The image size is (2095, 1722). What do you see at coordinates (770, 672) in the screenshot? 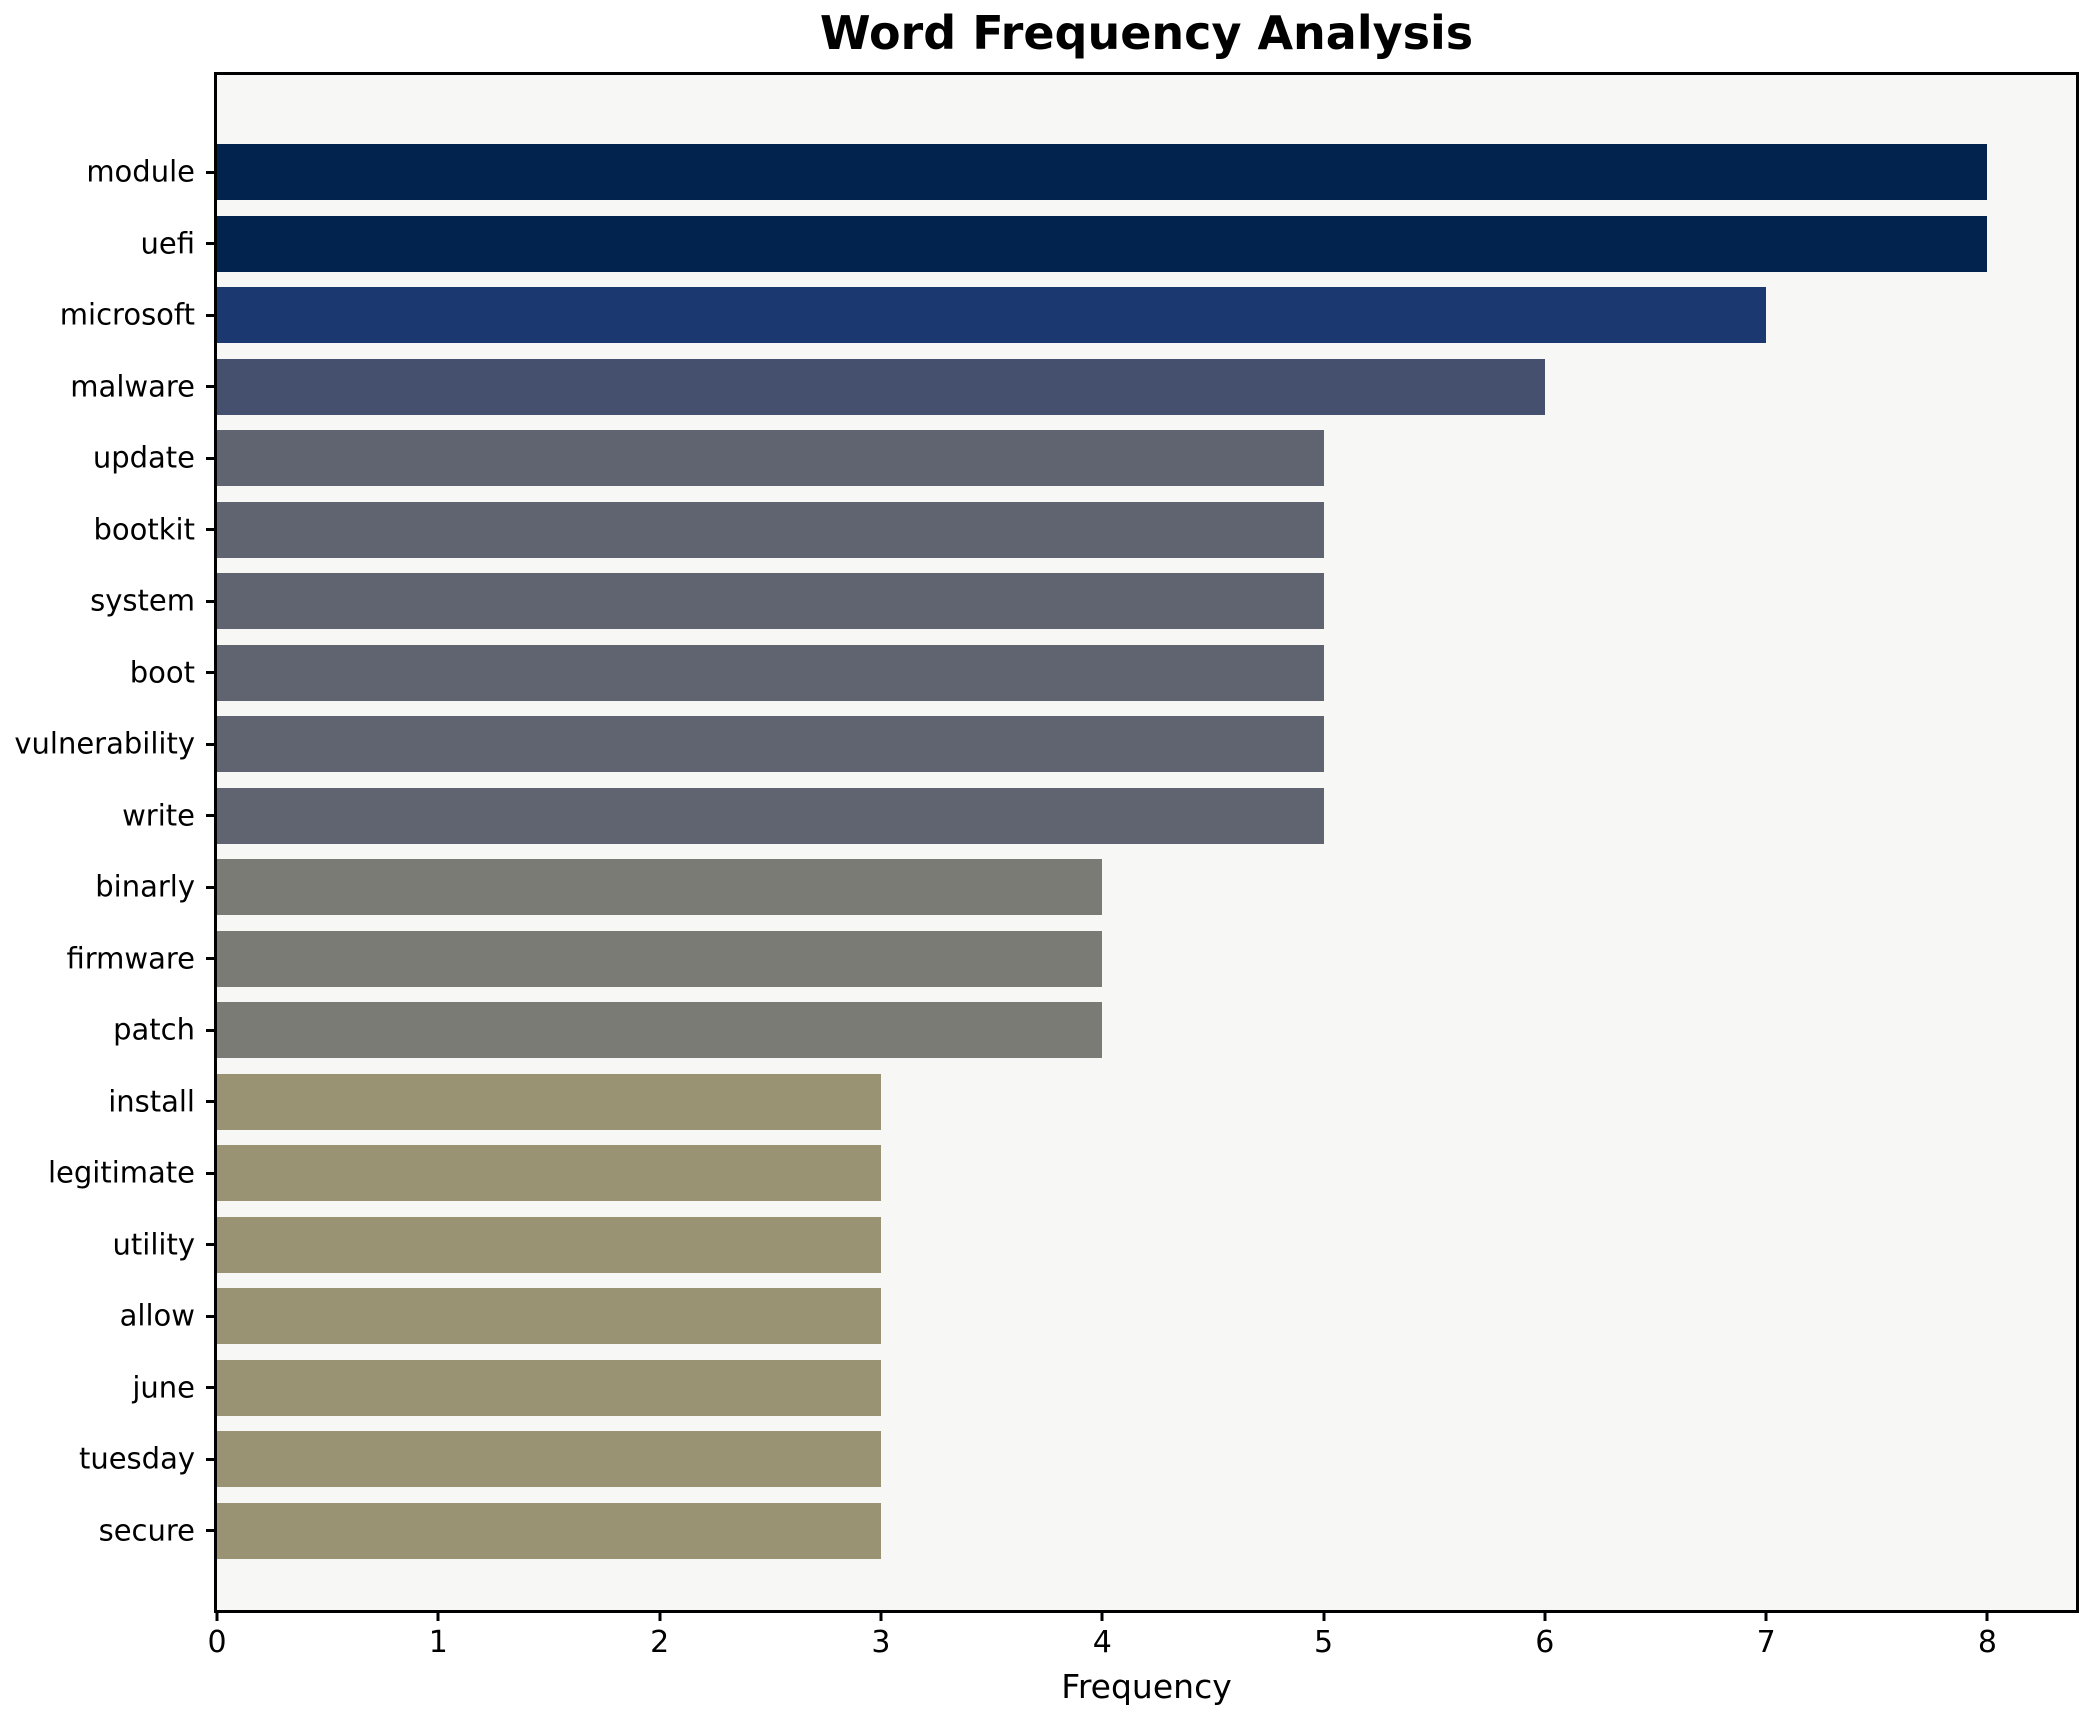
I see `bar-boot` at bounding box center [770, 672].